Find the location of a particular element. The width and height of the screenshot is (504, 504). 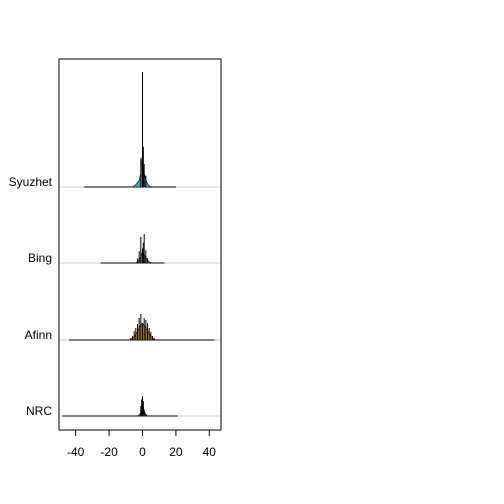

category-label-afinn: Afinn is located at coordinates (38, 335).